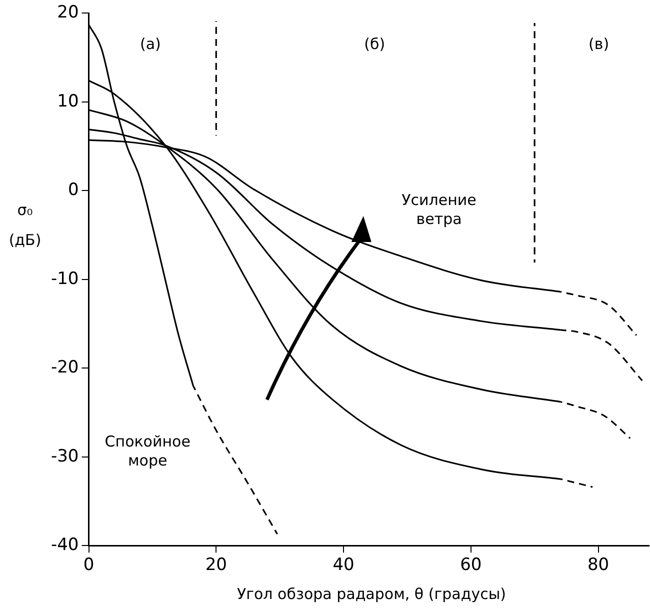  I want to click on annotation: Спокойное море, so click(147, 451).